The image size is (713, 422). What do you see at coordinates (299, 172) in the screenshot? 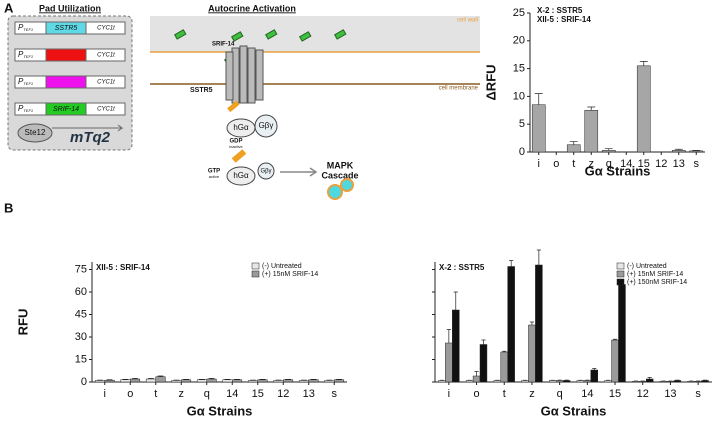
I see `arrow` at bounding box center [299, 172].